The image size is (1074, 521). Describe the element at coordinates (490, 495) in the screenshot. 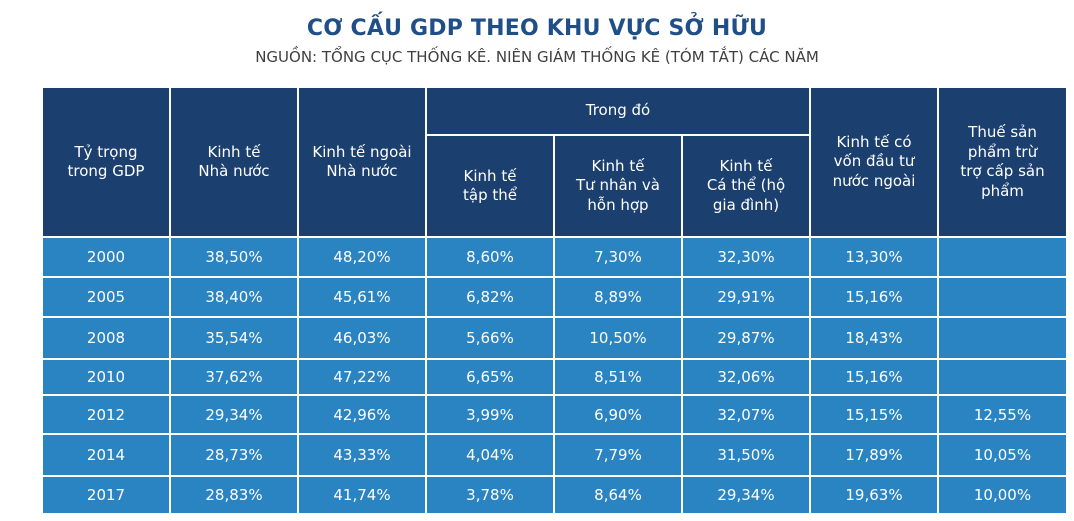

I see `table-cell: 3,78%` at that location.